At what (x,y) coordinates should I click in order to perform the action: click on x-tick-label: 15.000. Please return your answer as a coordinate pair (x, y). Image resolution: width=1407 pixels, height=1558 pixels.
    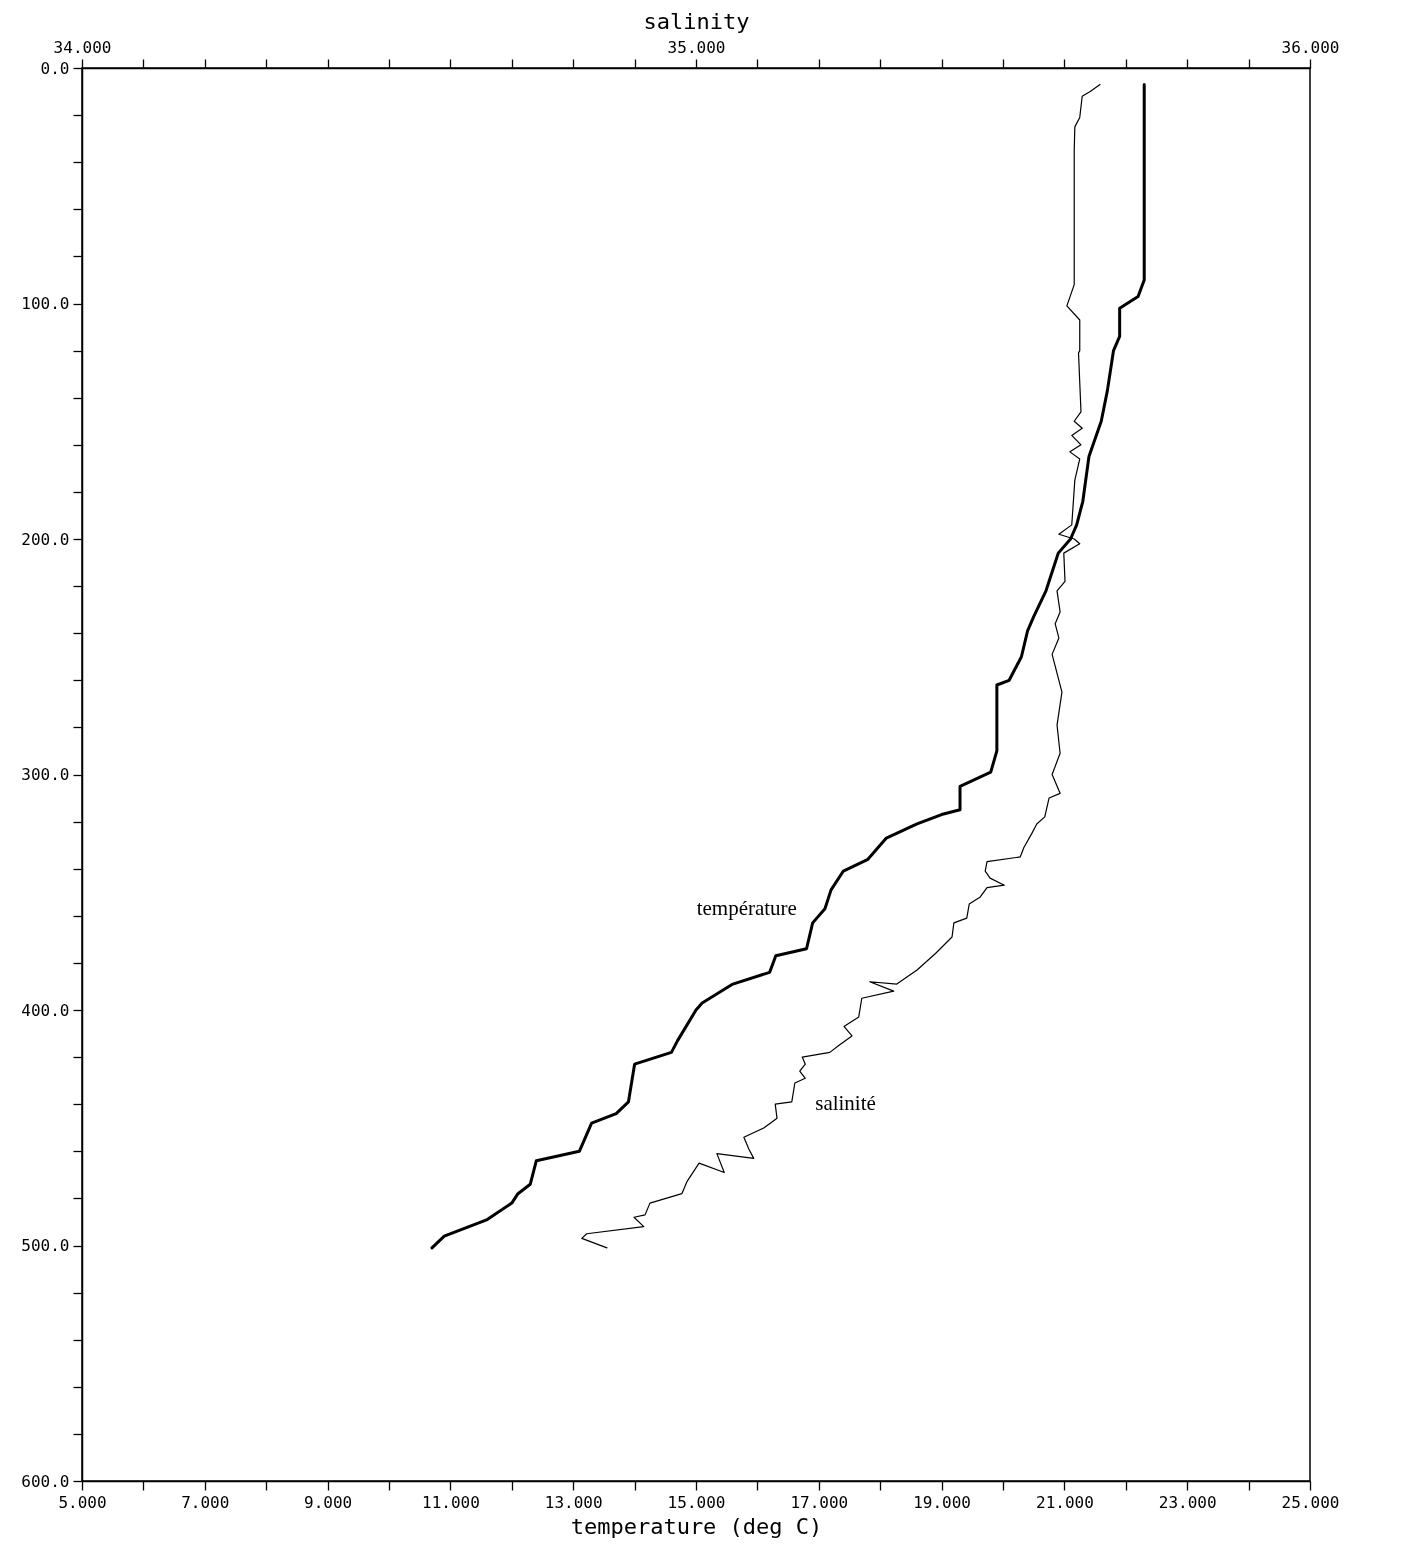
    Looking at the image, I should click on (696, 1502).